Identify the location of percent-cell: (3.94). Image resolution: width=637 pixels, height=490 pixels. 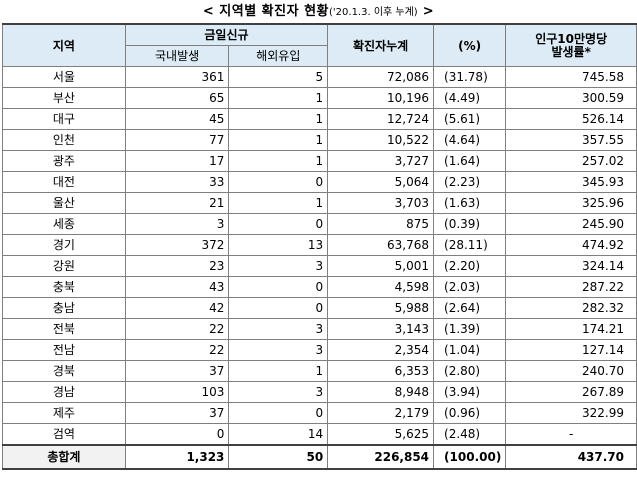
(470, 392).